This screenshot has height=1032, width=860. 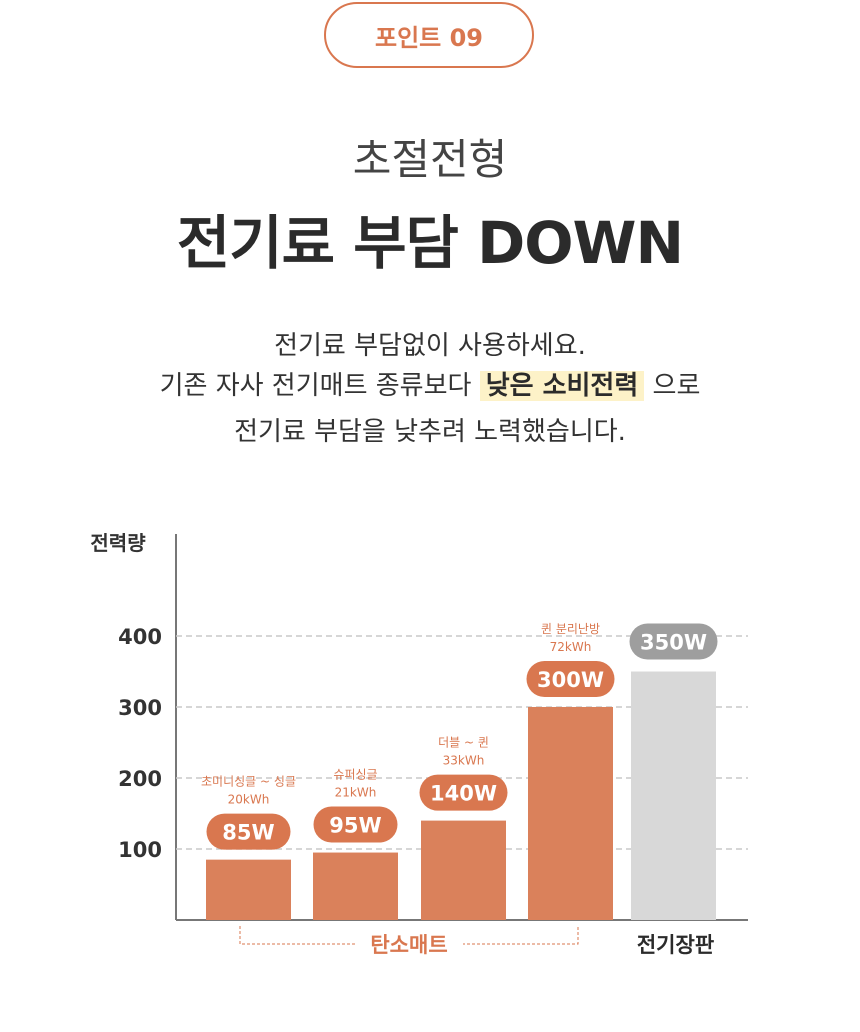 I want to click on description-line-3-text: 전기료 부담을 낮추려 노력했습니다., so click(x=430, y=432).